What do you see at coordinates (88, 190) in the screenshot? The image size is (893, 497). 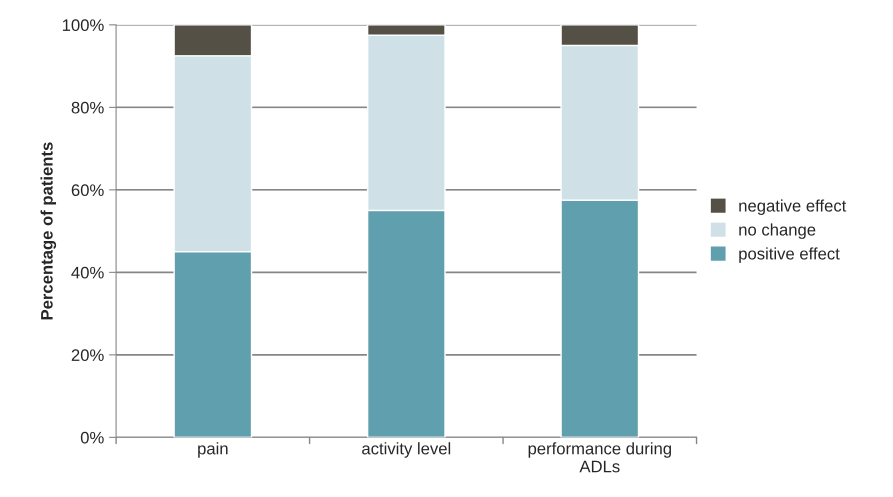 I see `y-tick-label: 60%` at bounding box center [88, 190].